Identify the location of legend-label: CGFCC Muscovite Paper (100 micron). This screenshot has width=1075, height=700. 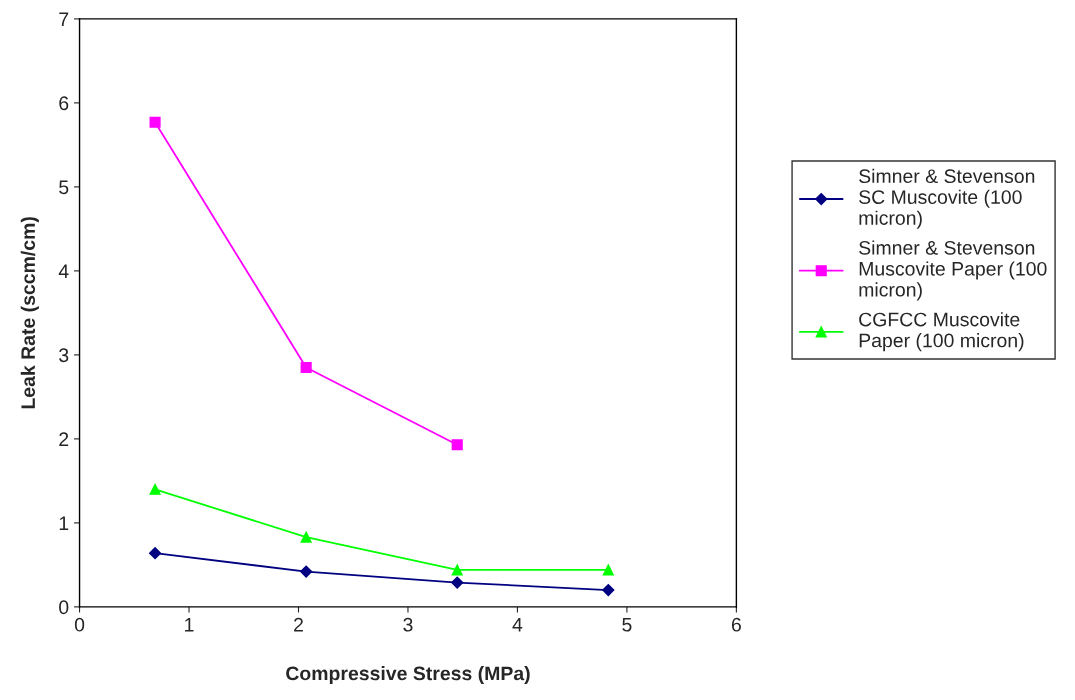
(941, 332).